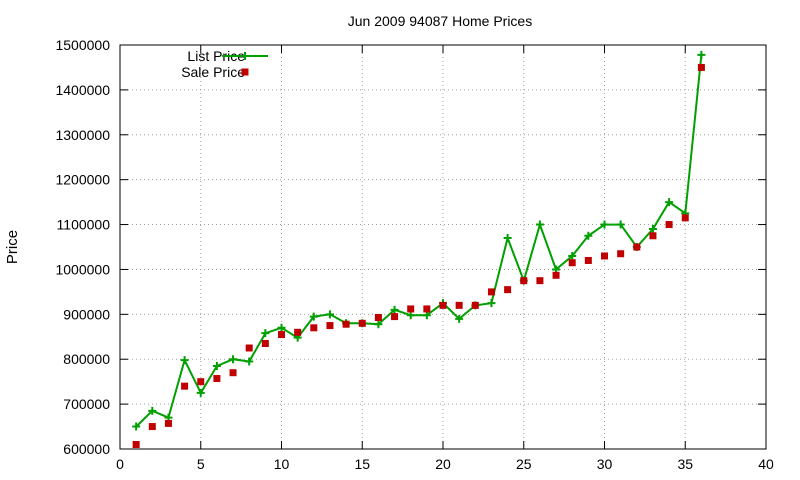 This screenshot has height=480, width=800. I want to click on legend-square-marker, so click(245, 72).